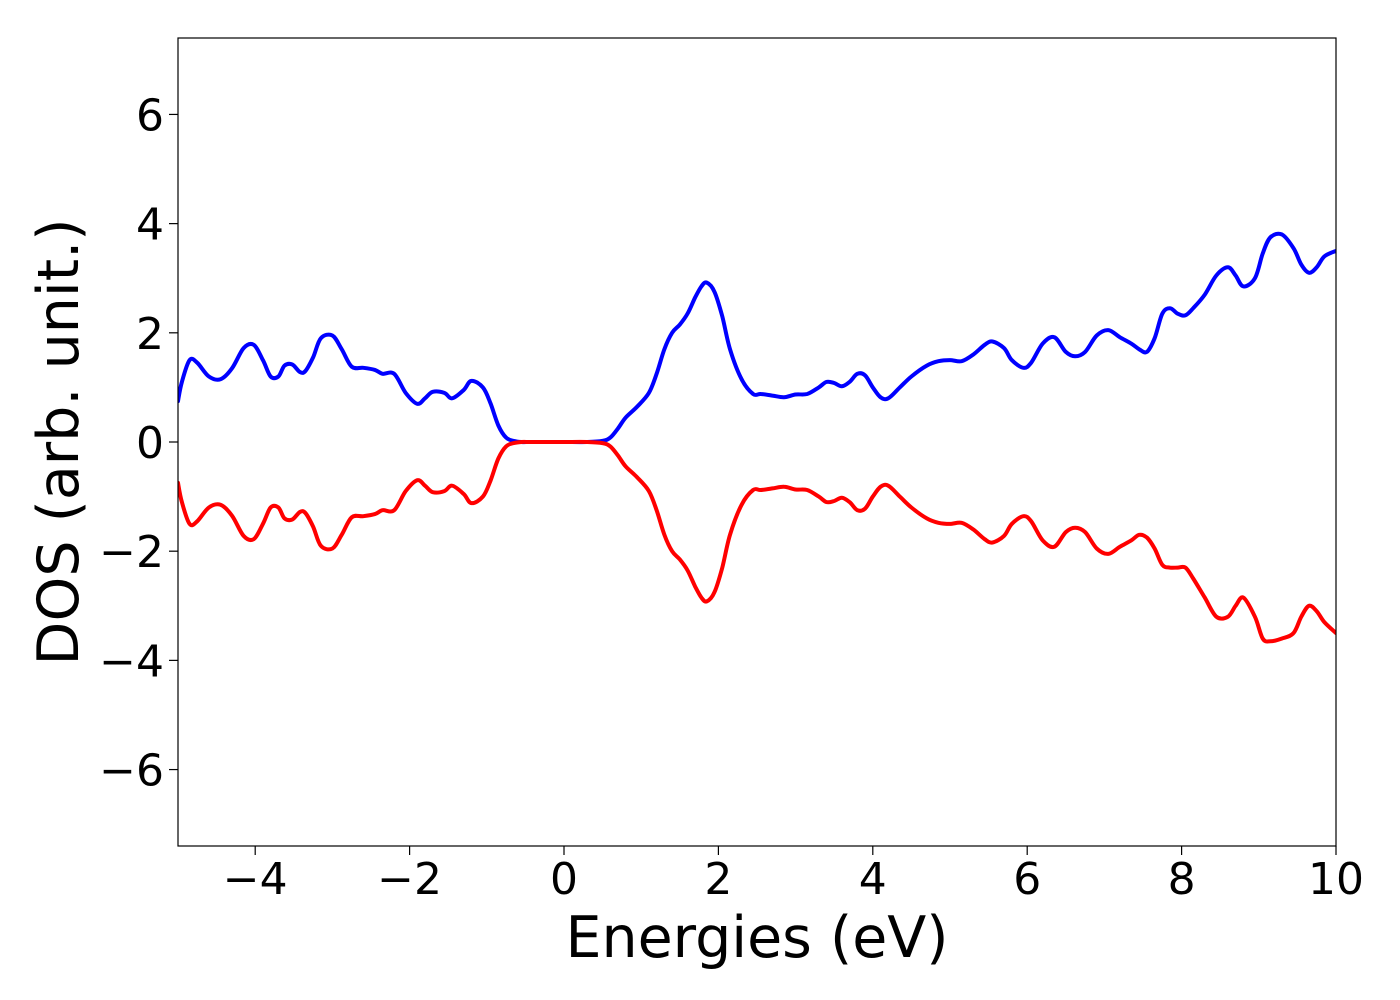 This screenshot has height=1000, width=1400. What do you see at coordinates (409, 879) in the screenshot?
I see `x-tick-label: −2` at bounding box center [409, 879].